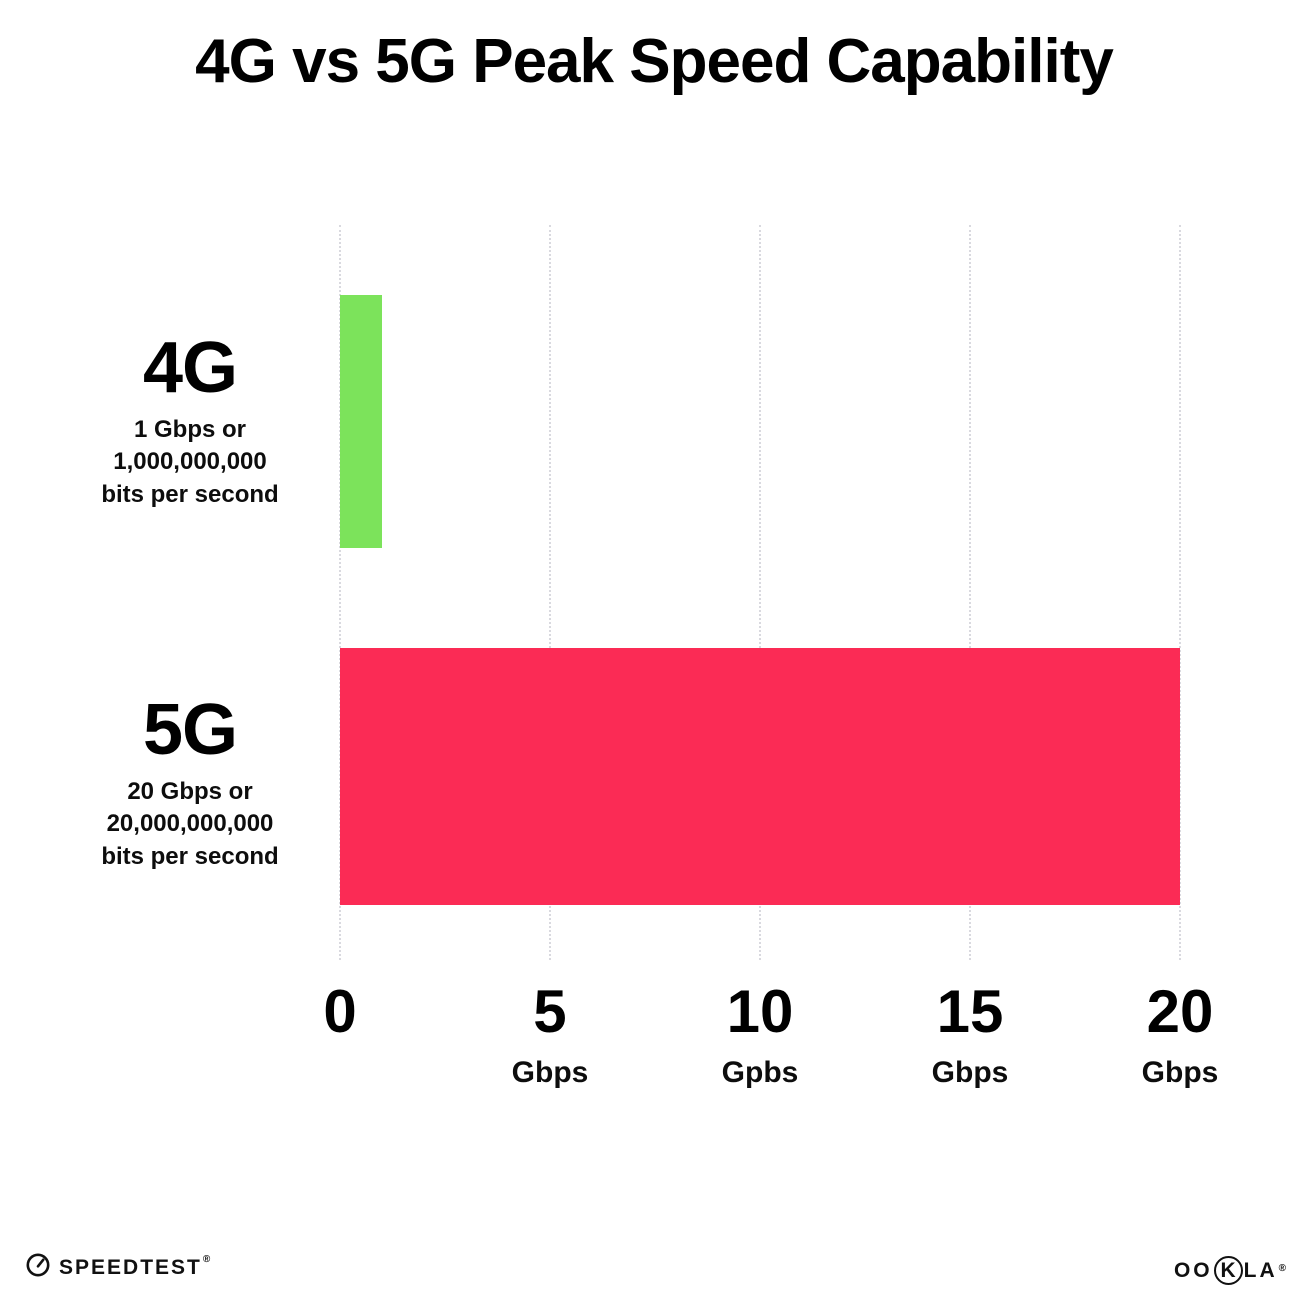  I want to click on ookla-wordmark-left: OO, so click(1193, 1270).